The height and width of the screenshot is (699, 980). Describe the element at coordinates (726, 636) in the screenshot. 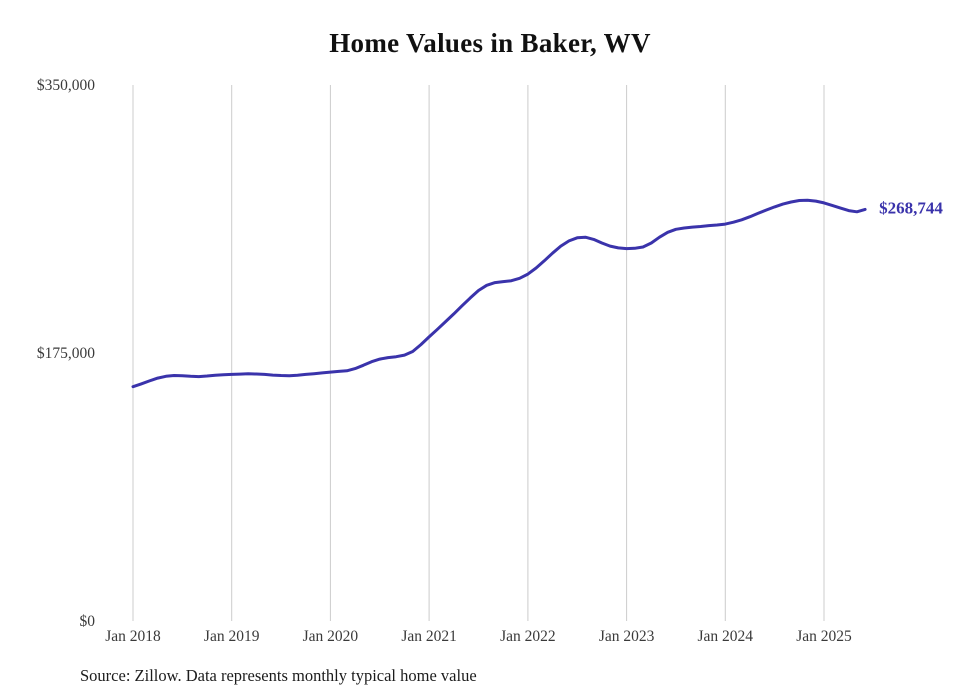

I see `x-axis-tick-label: Jan 2024` at that location.